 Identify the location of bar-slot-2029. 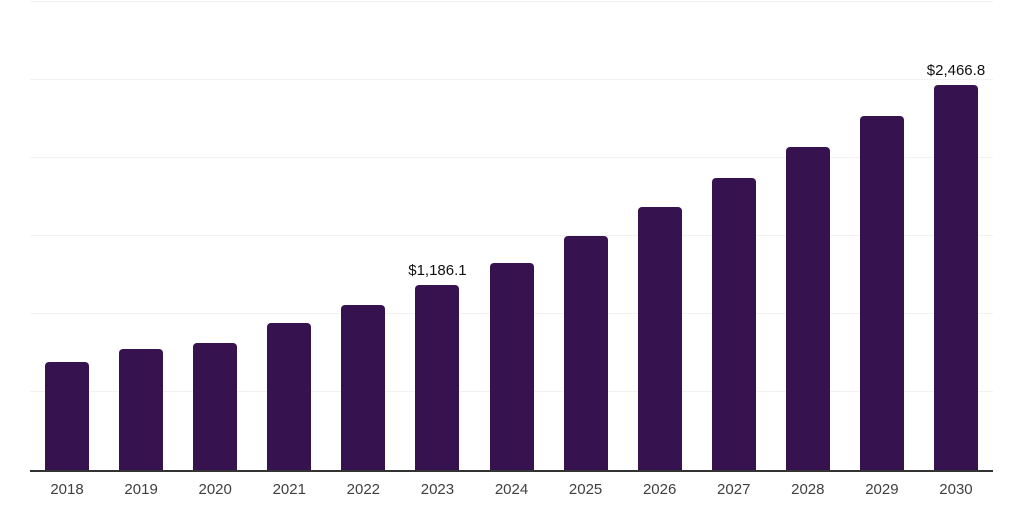
(882, 236).